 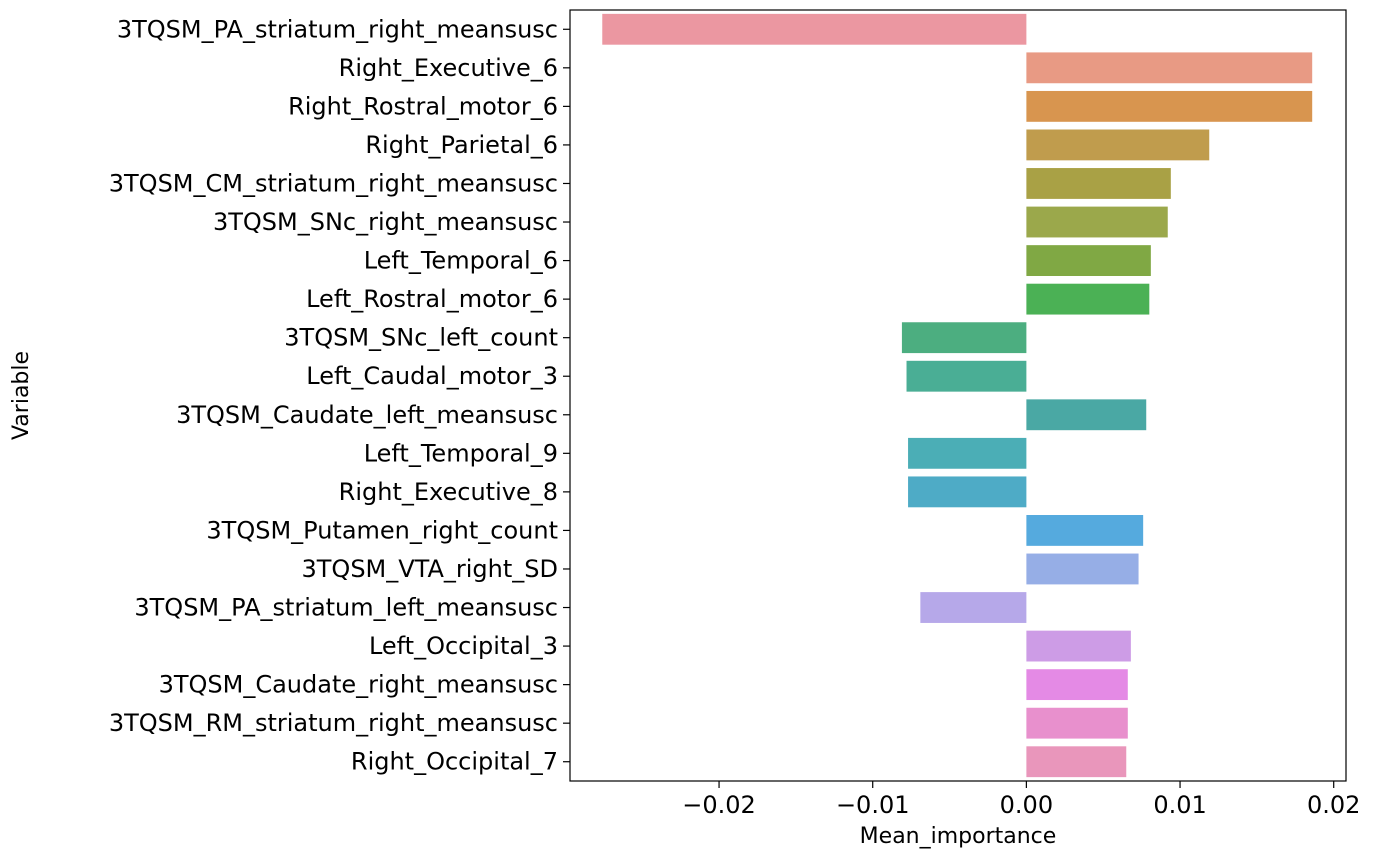 What do you see at coordinates (367, 415) in the screenshot?
I see `y-tick-label: 3TQSM_Caudate_left_meansusc` at bounding box center [367, 415].